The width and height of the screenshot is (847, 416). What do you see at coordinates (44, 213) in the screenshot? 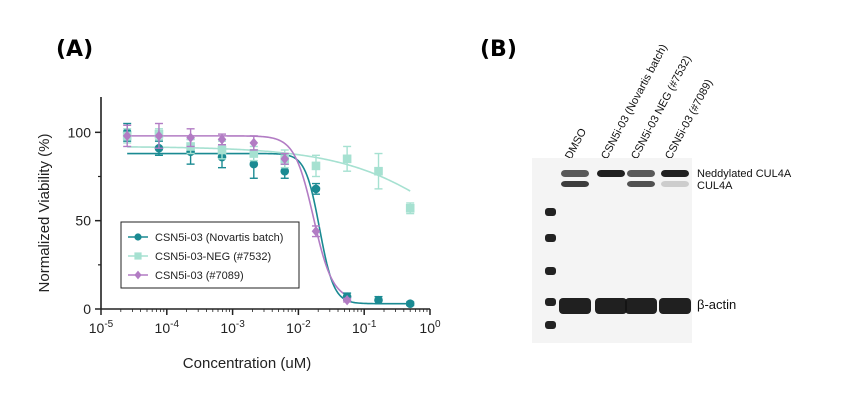
I see `y-axis-title: Normalized Viability (%)` at bounding box center [44, 213].